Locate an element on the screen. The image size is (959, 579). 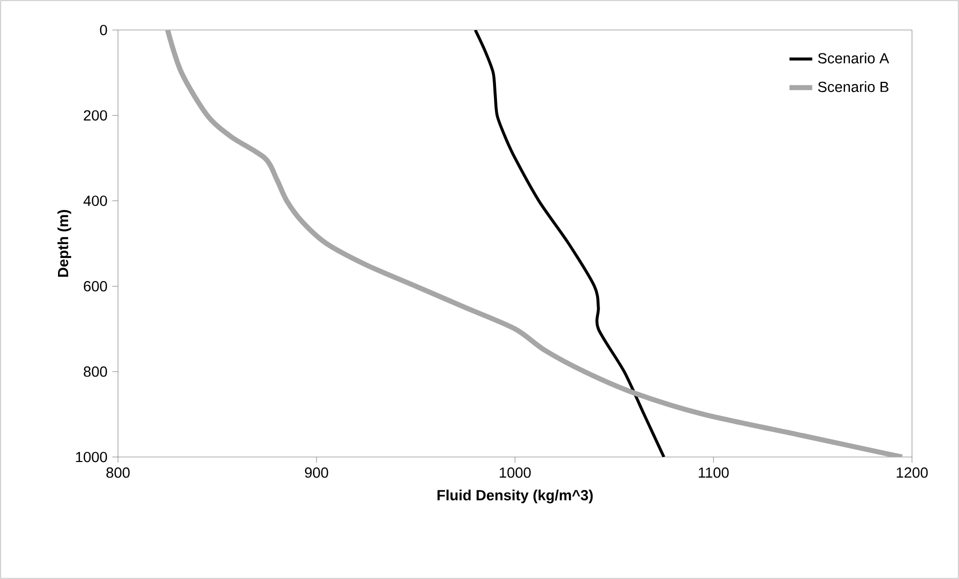
x-axis-title: Fluid Density (kg/m^3) is located at coordinates (515, 497).